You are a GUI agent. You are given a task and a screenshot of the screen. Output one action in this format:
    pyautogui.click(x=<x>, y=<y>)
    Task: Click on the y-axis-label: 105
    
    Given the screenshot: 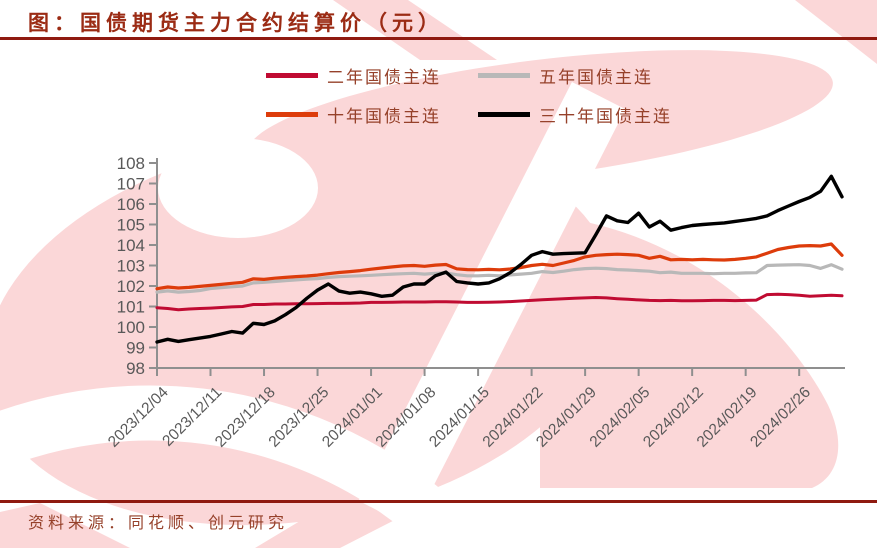 What is the action you would take?
    pyautogui.click(x=131, y=225)
    